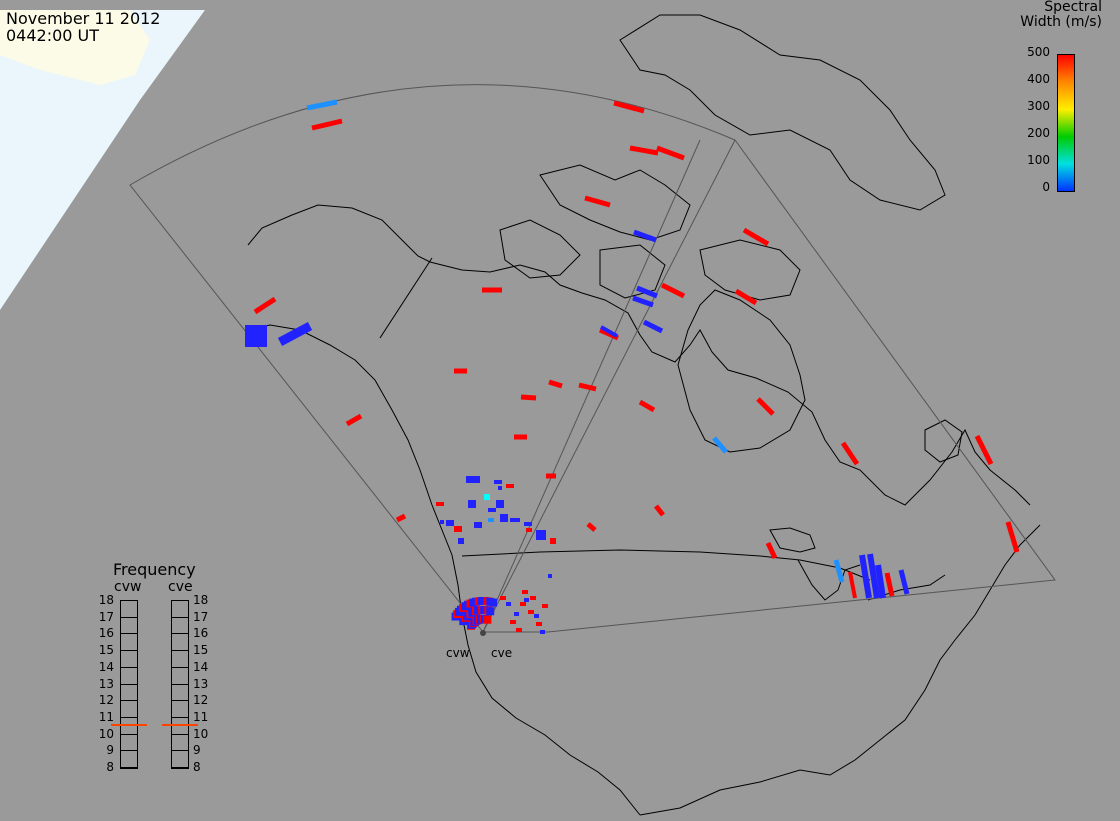  Describe the element at coordinates (201, 600) in the screenshot. I see `cve-frequency-tick: 18` at that location.